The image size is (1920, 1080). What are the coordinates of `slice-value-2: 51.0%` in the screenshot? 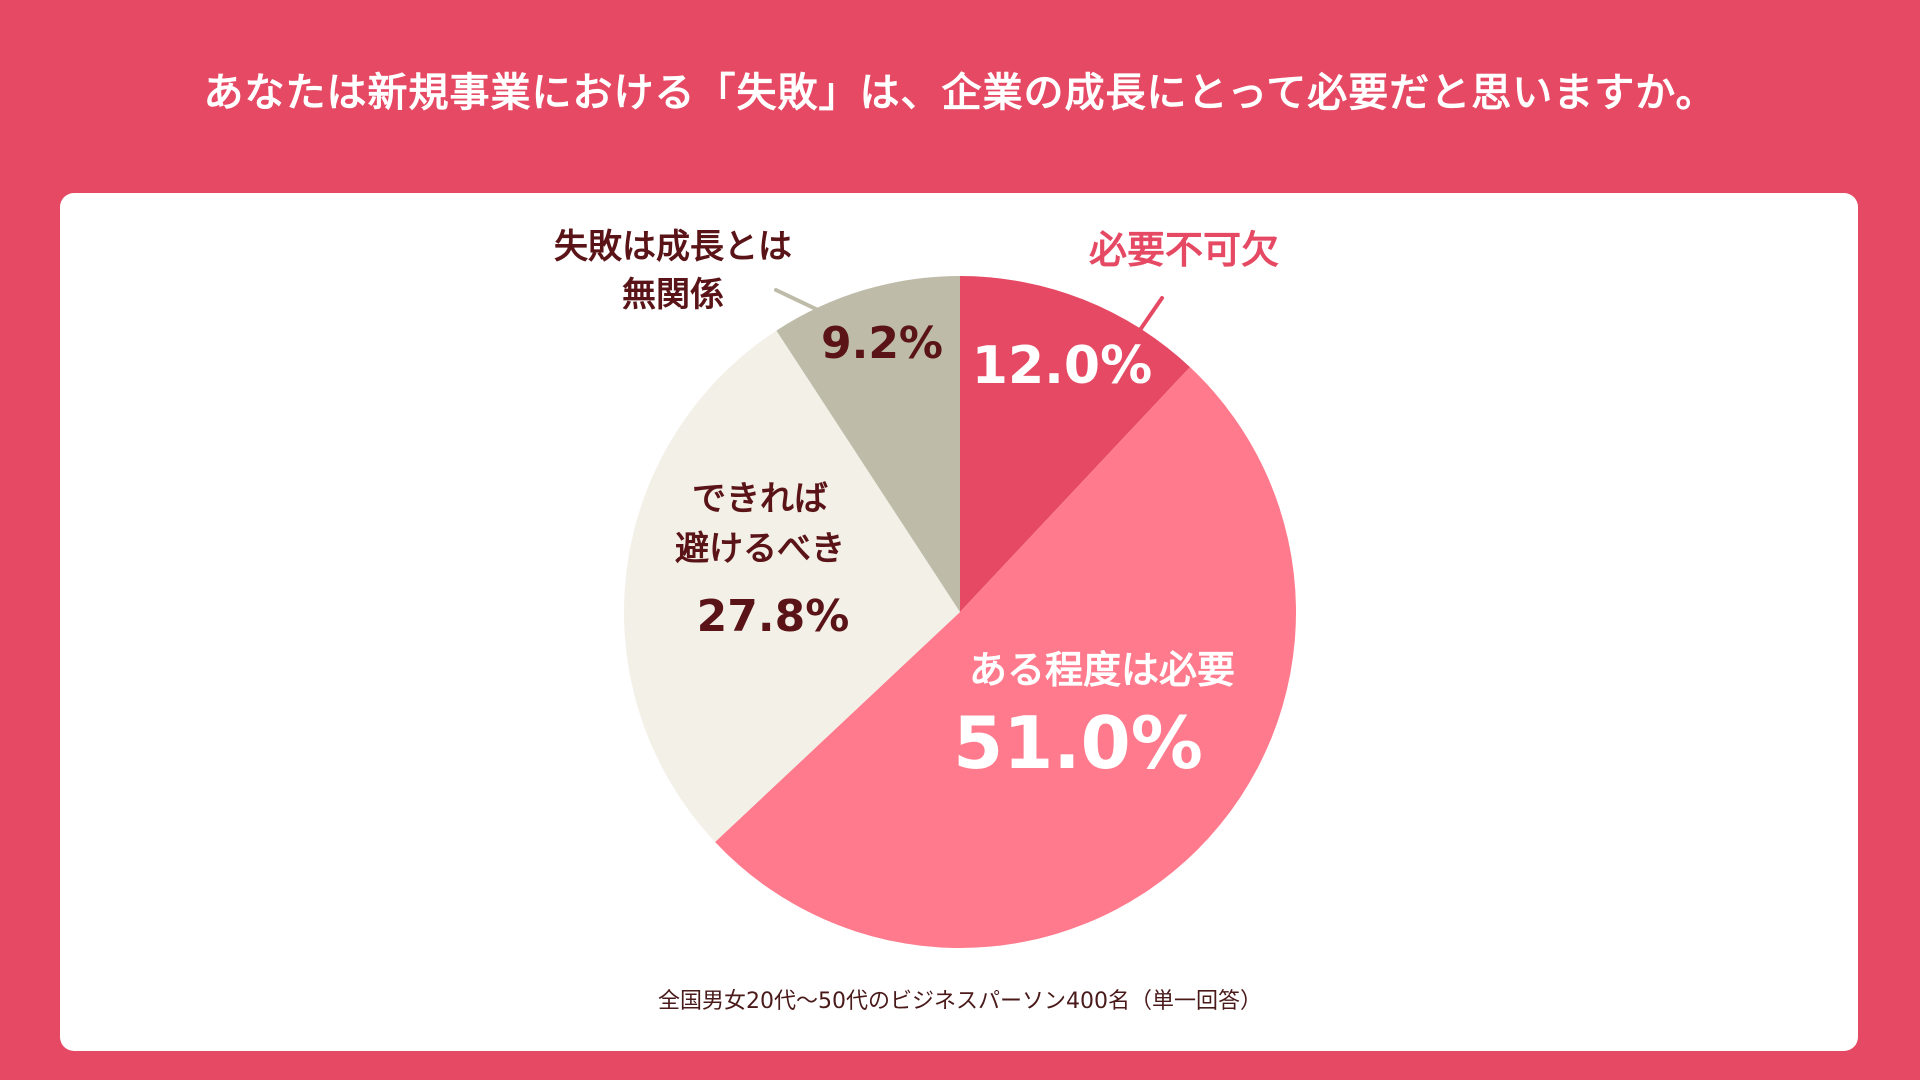 It's located at (1078, 743).